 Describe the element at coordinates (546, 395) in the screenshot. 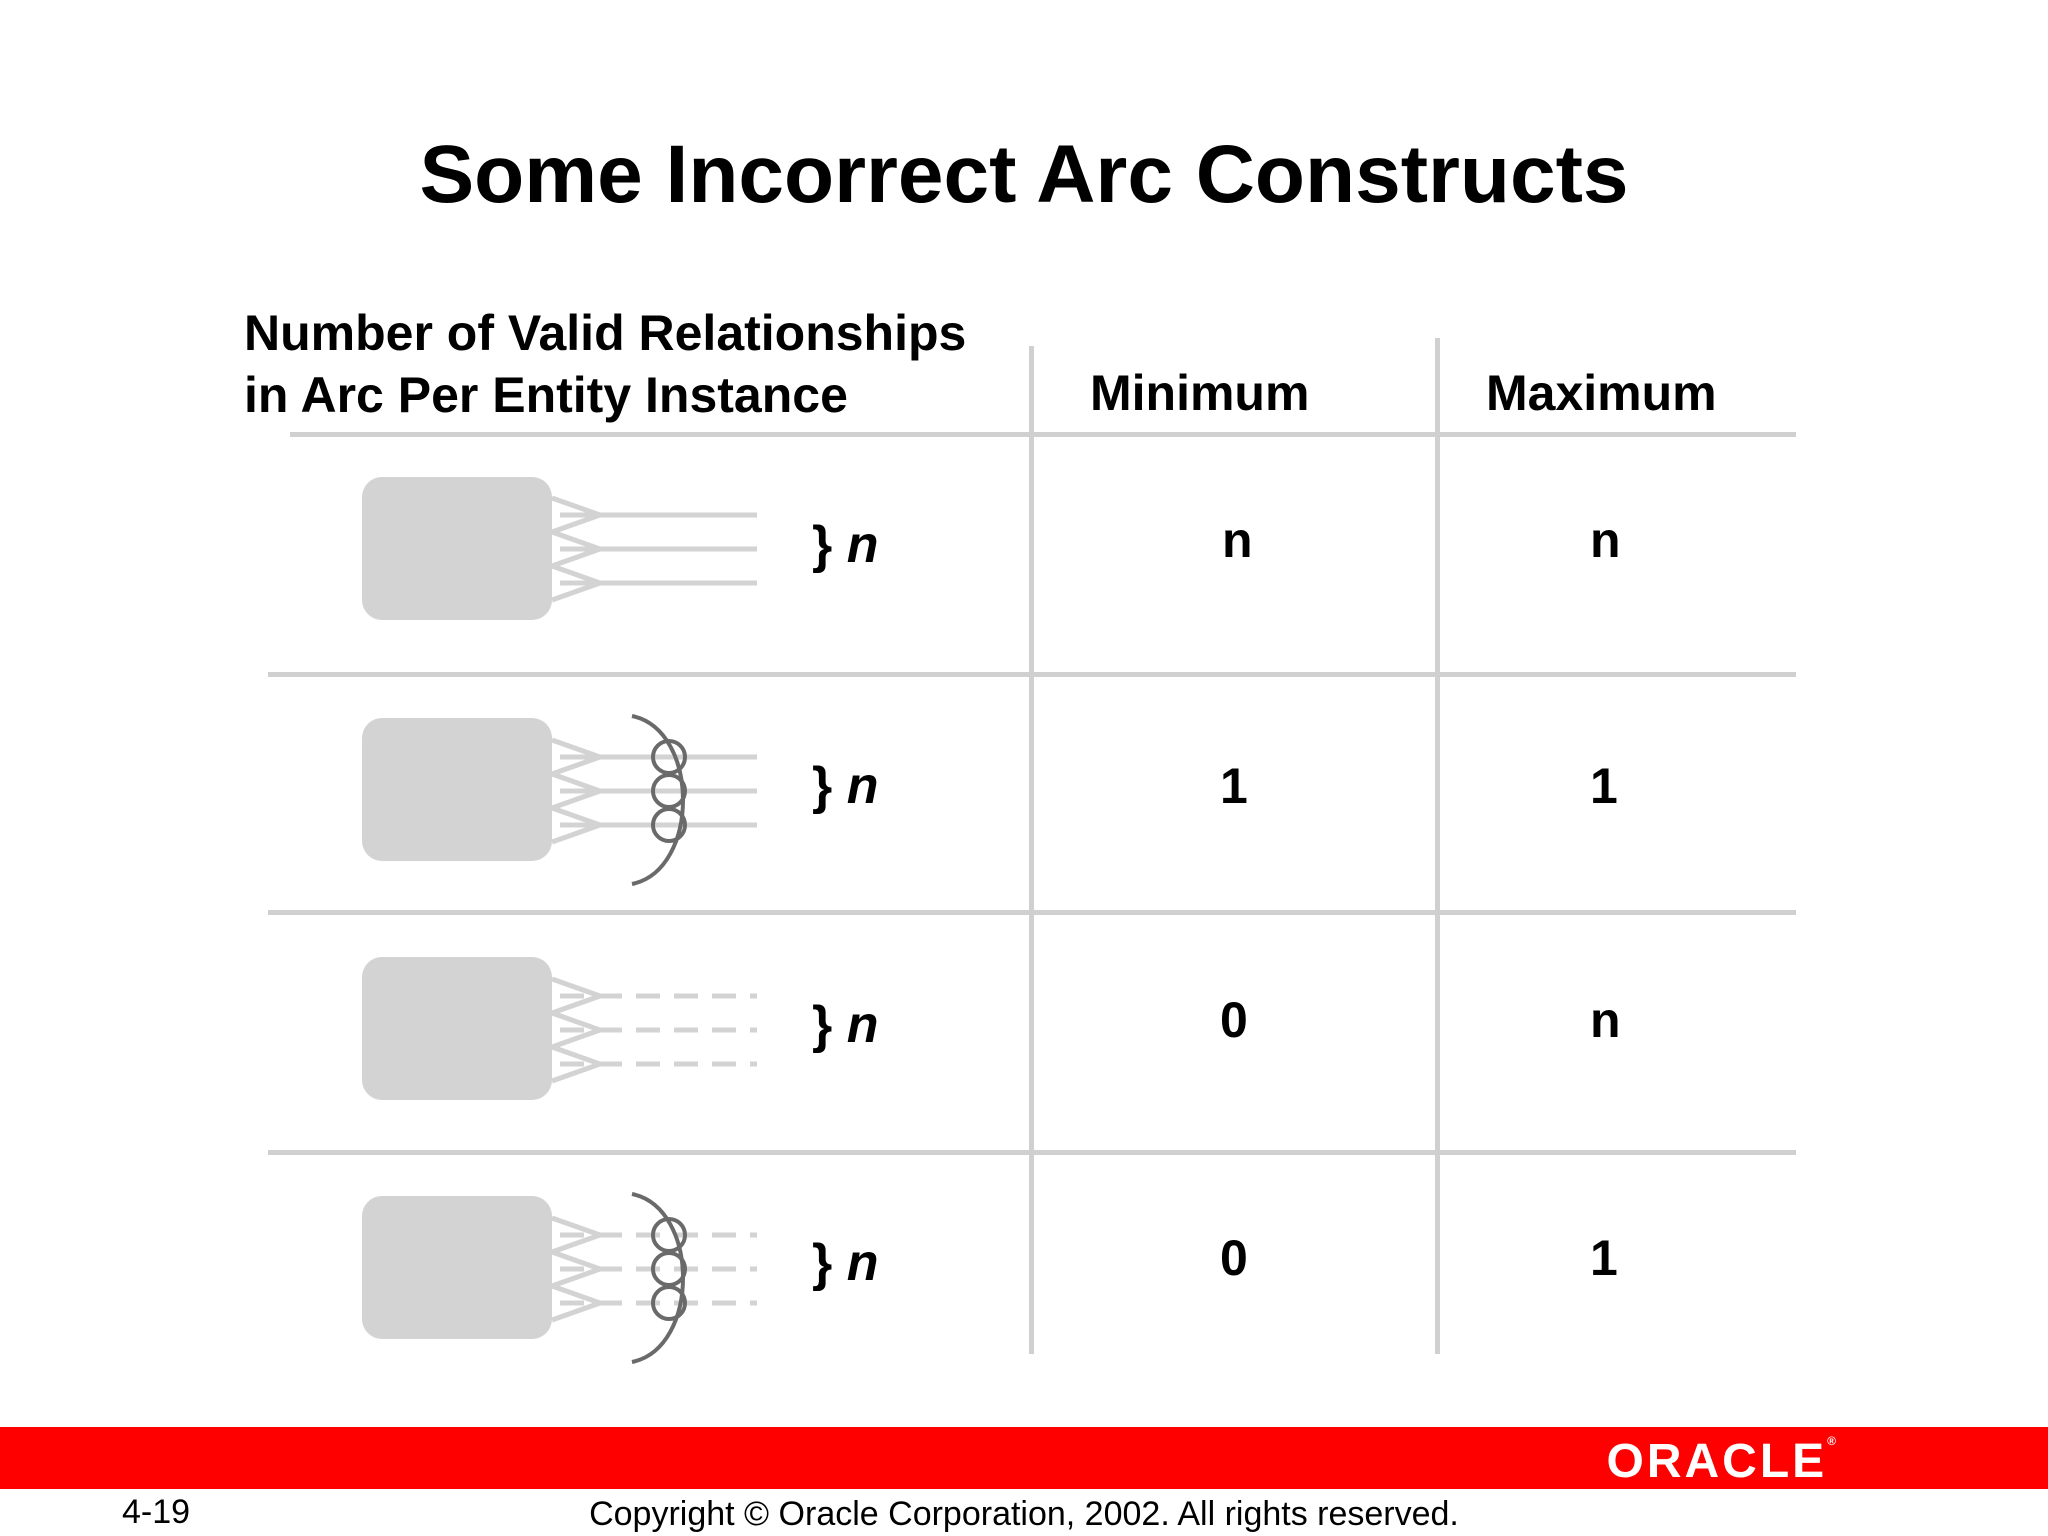

I see `header-description-line2: in Arc Per Entity Instance` at that location.